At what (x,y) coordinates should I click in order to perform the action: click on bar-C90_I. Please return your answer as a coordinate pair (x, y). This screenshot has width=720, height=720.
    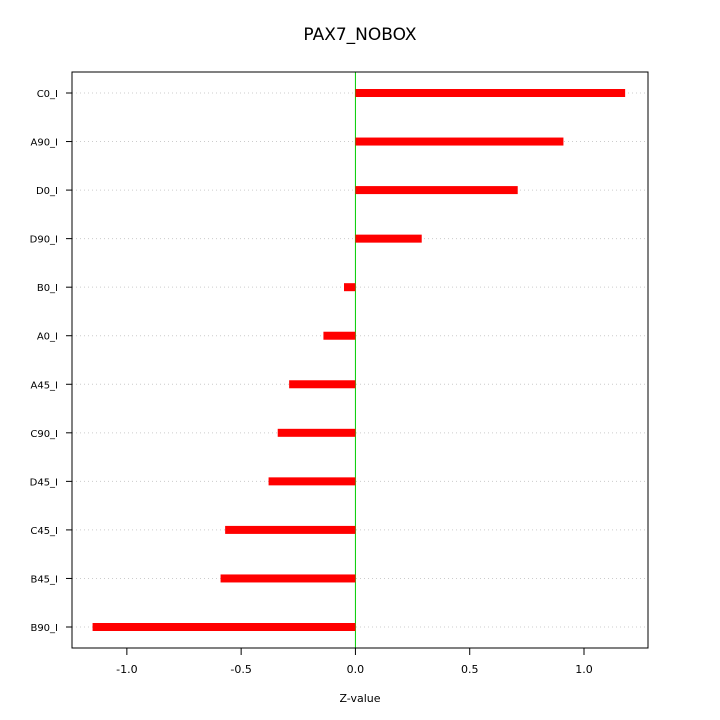
    Looking at the image, I should click on (316, 432).